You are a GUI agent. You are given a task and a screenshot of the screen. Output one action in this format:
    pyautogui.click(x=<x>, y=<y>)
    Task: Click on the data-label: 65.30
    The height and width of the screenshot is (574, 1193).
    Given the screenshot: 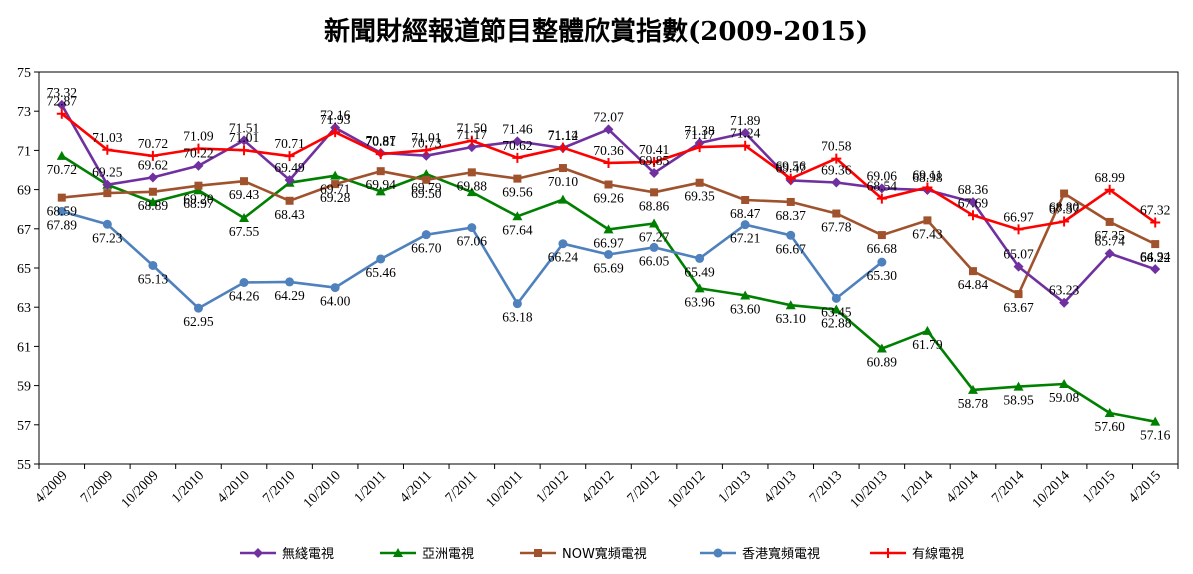 What is the action you would take?
    pyautogui.click(x=882, y=275)
    